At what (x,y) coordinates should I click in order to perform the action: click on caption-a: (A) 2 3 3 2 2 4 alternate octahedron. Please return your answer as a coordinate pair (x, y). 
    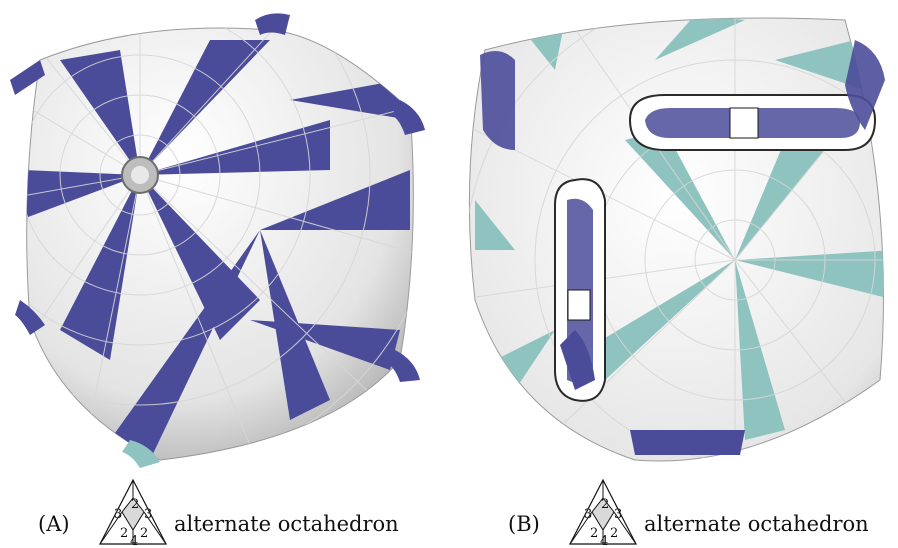
    Looking at the image, I should click on (228, 512).